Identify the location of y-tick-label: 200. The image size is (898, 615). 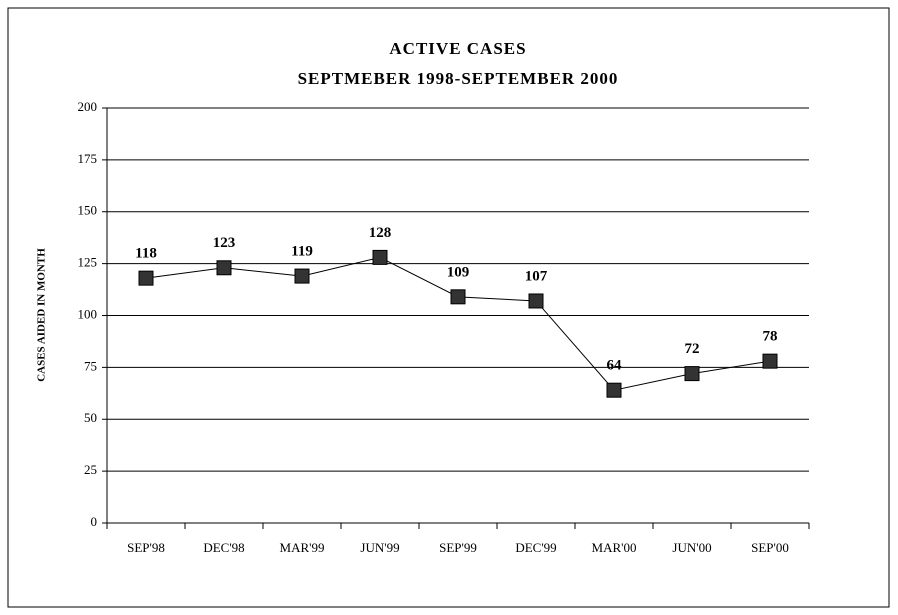
(88, 106).